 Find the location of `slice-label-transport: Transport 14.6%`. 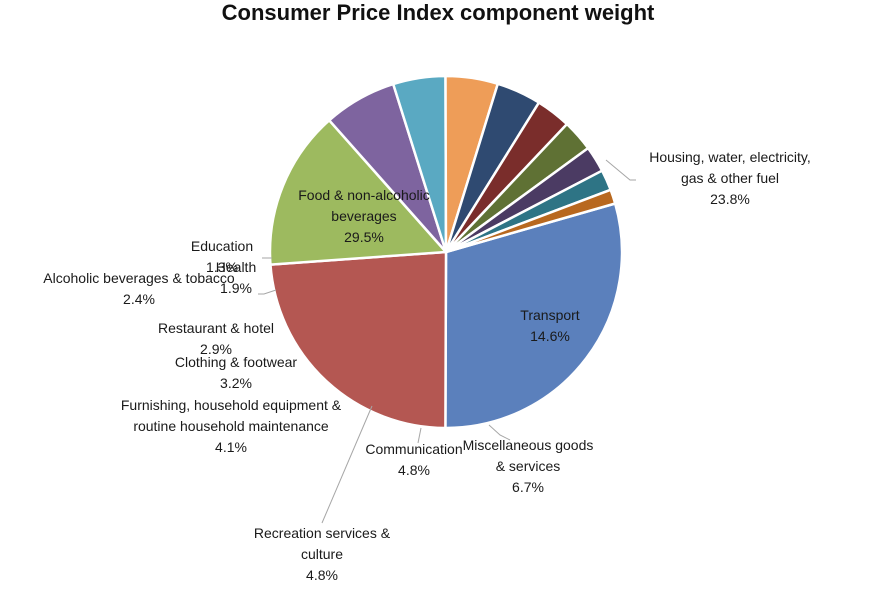

slice-label-transport: Transport 14.6% is located at coordinates (550, 325).